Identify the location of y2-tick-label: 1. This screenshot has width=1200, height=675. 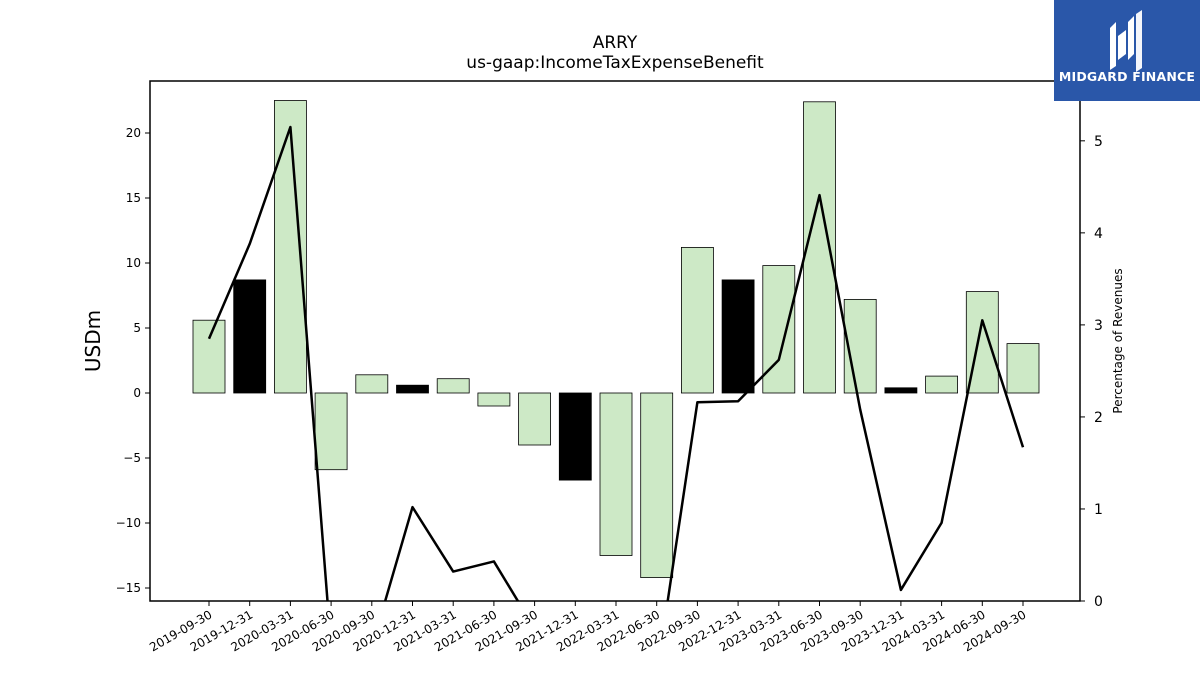
(1098, 510).